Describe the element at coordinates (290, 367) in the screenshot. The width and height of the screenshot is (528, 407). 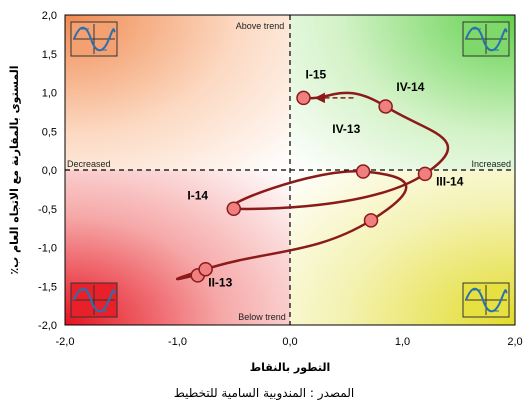
I see `x-axis-label: التطور بالنقاط` at that location.